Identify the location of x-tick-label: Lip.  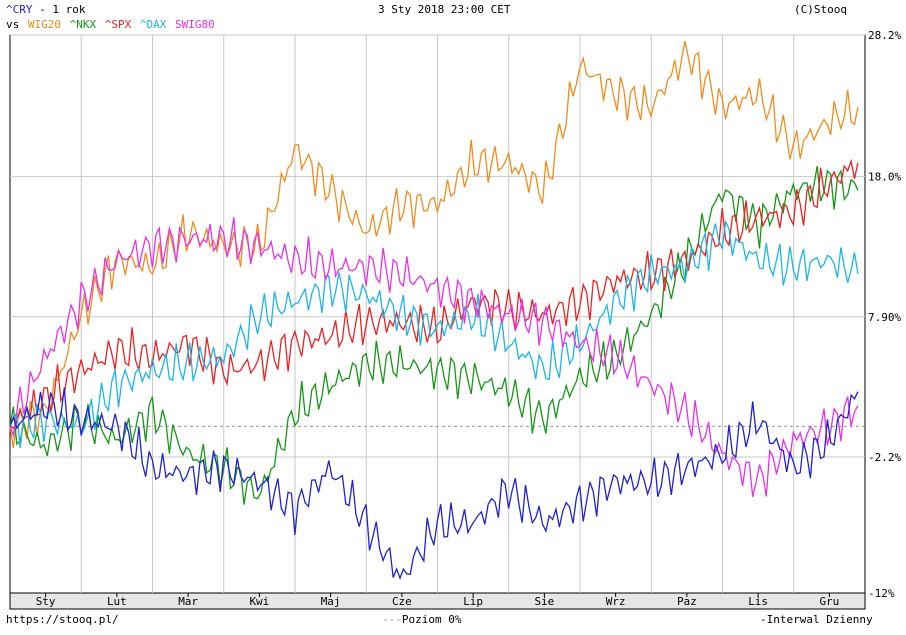
(473, 601).